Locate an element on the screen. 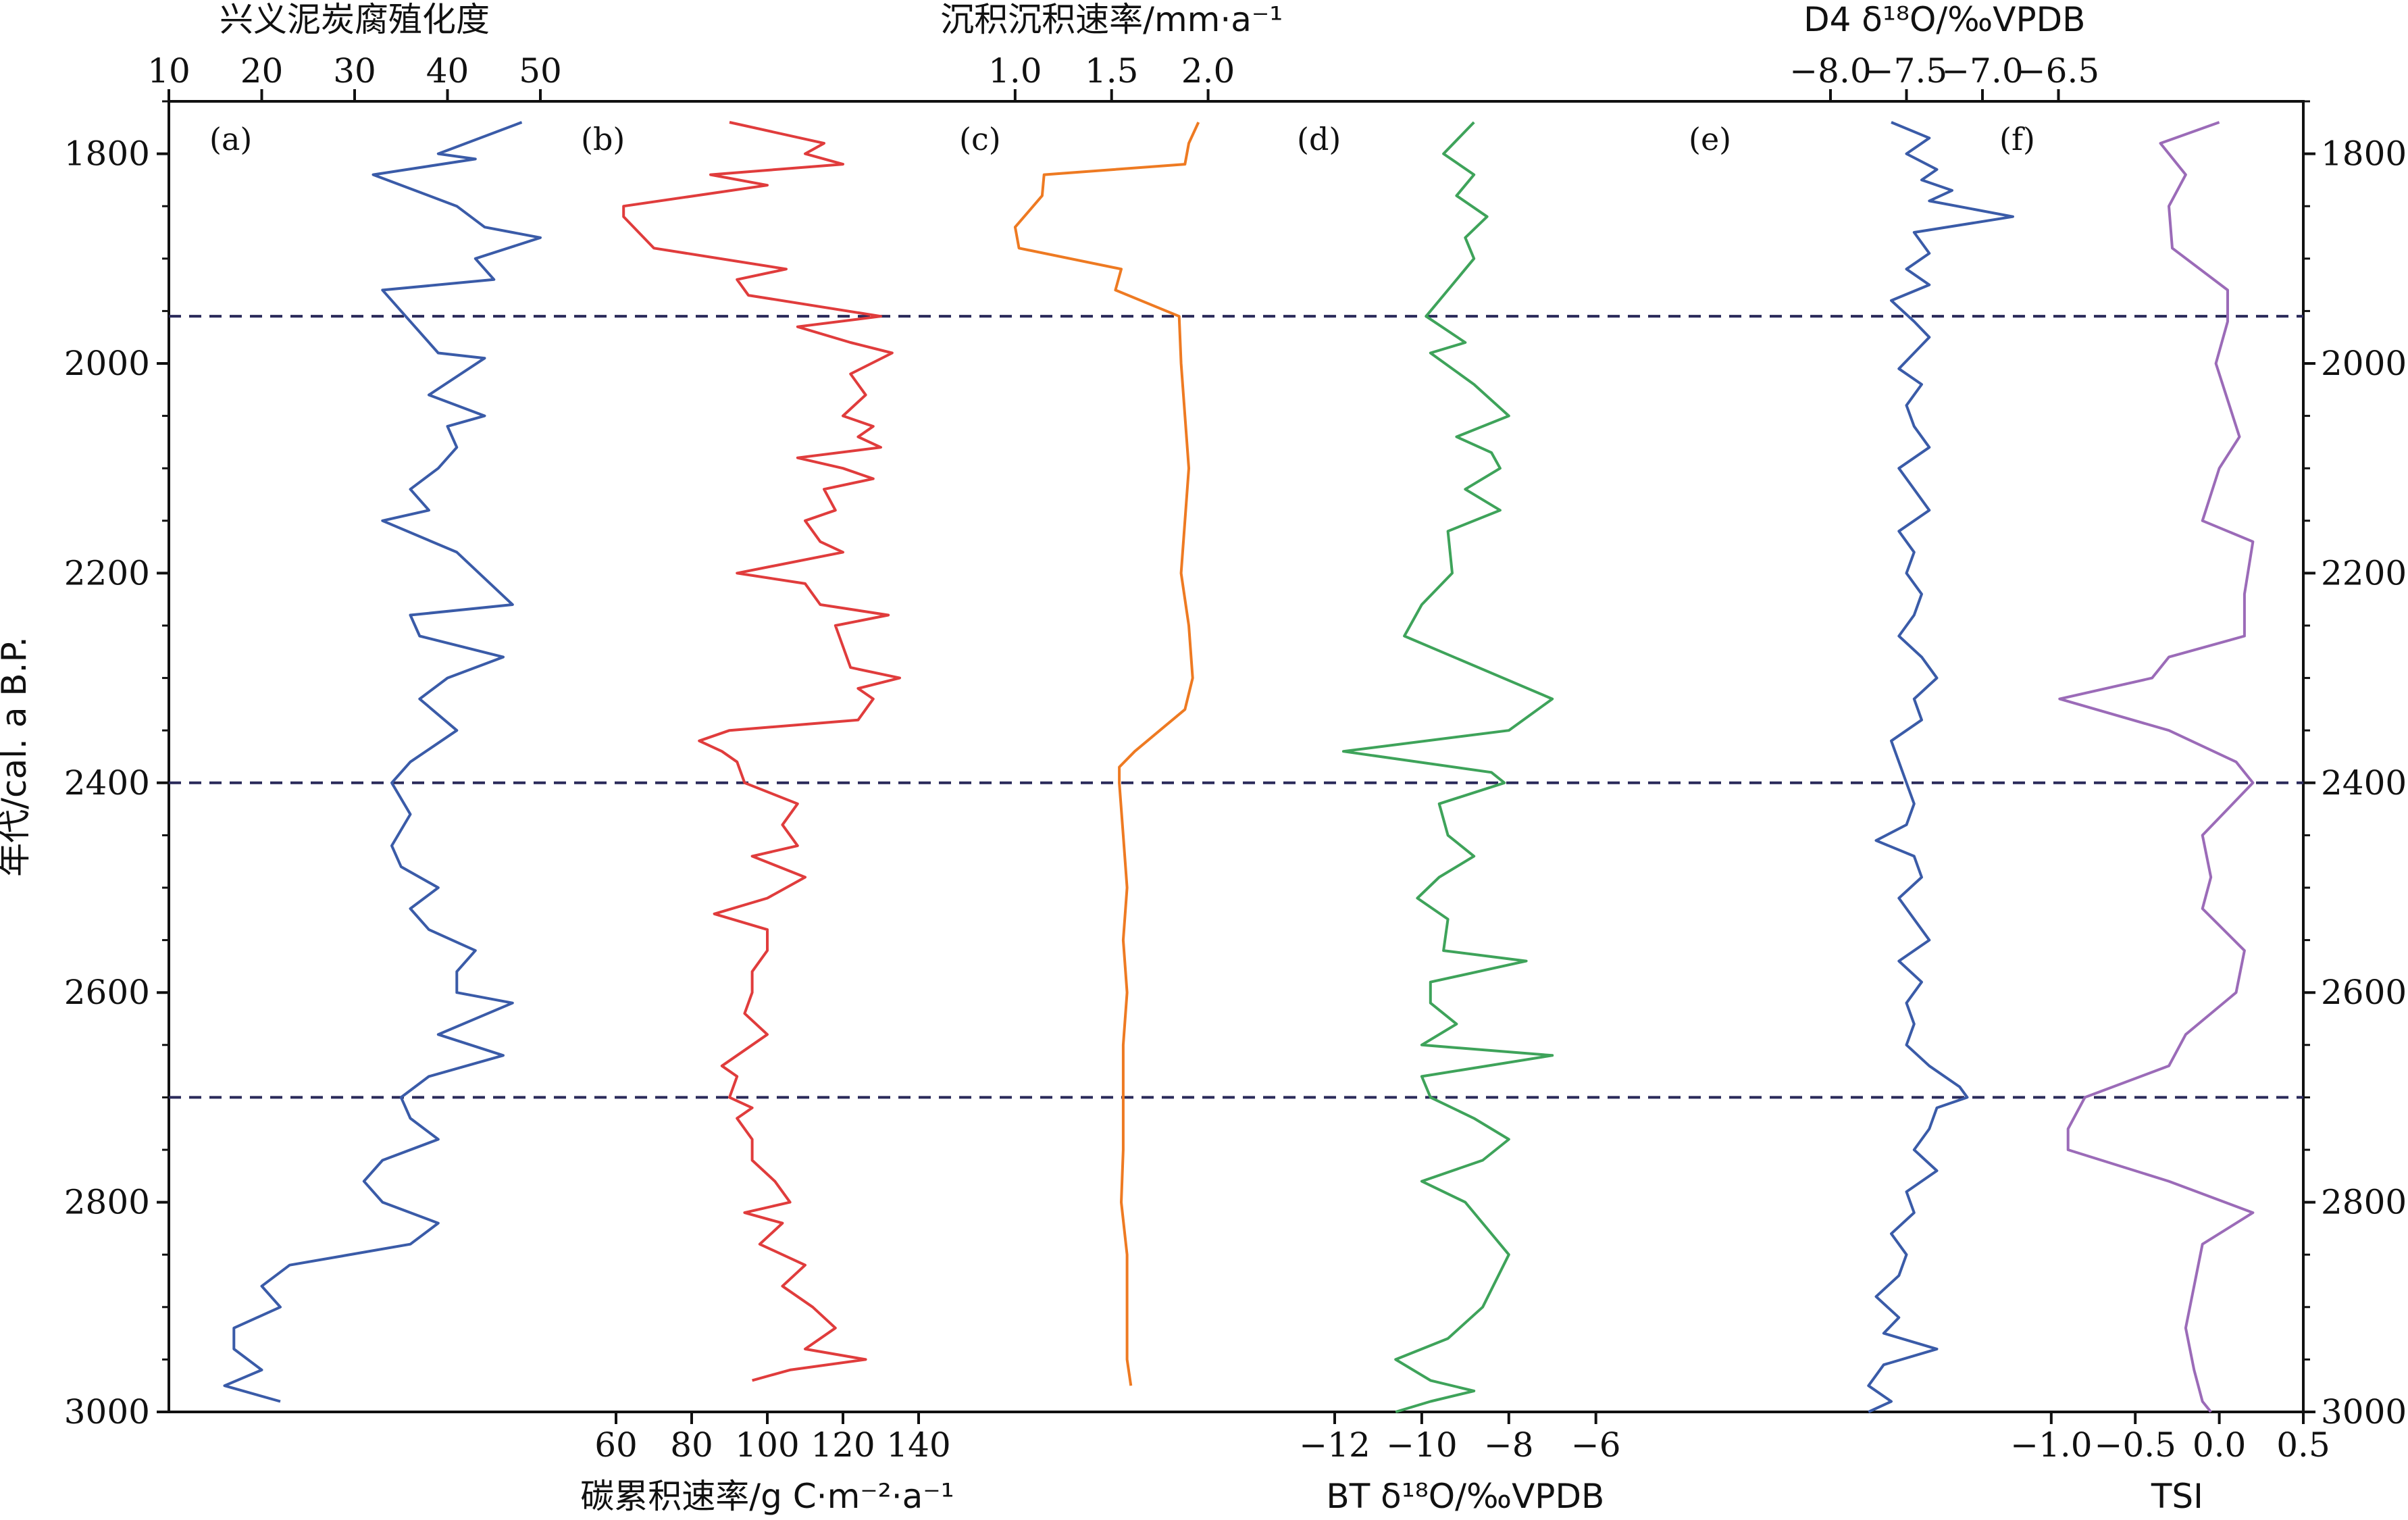  x-tick-label-5: −6.5 is located at coordinates (2058, 71).